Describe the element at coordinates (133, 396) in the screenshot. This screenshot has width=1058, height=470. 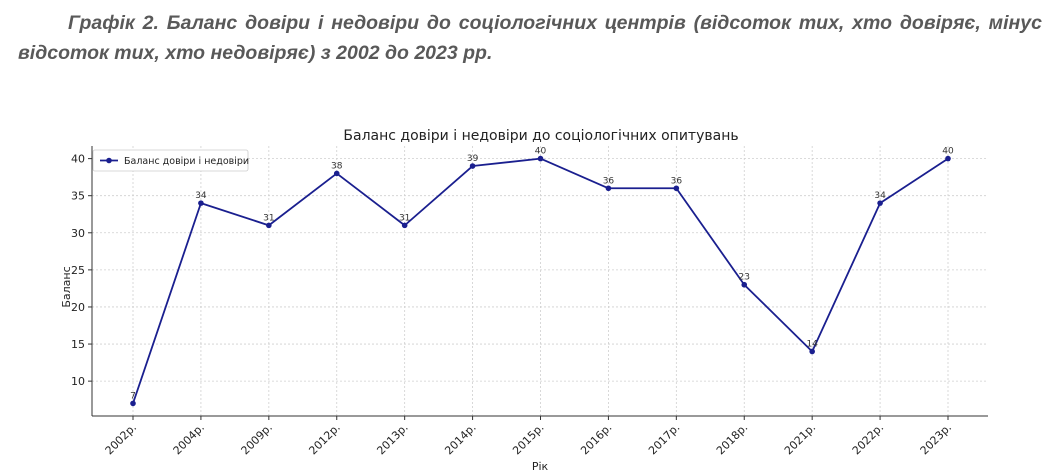
I see `data-label: 7` at that location.